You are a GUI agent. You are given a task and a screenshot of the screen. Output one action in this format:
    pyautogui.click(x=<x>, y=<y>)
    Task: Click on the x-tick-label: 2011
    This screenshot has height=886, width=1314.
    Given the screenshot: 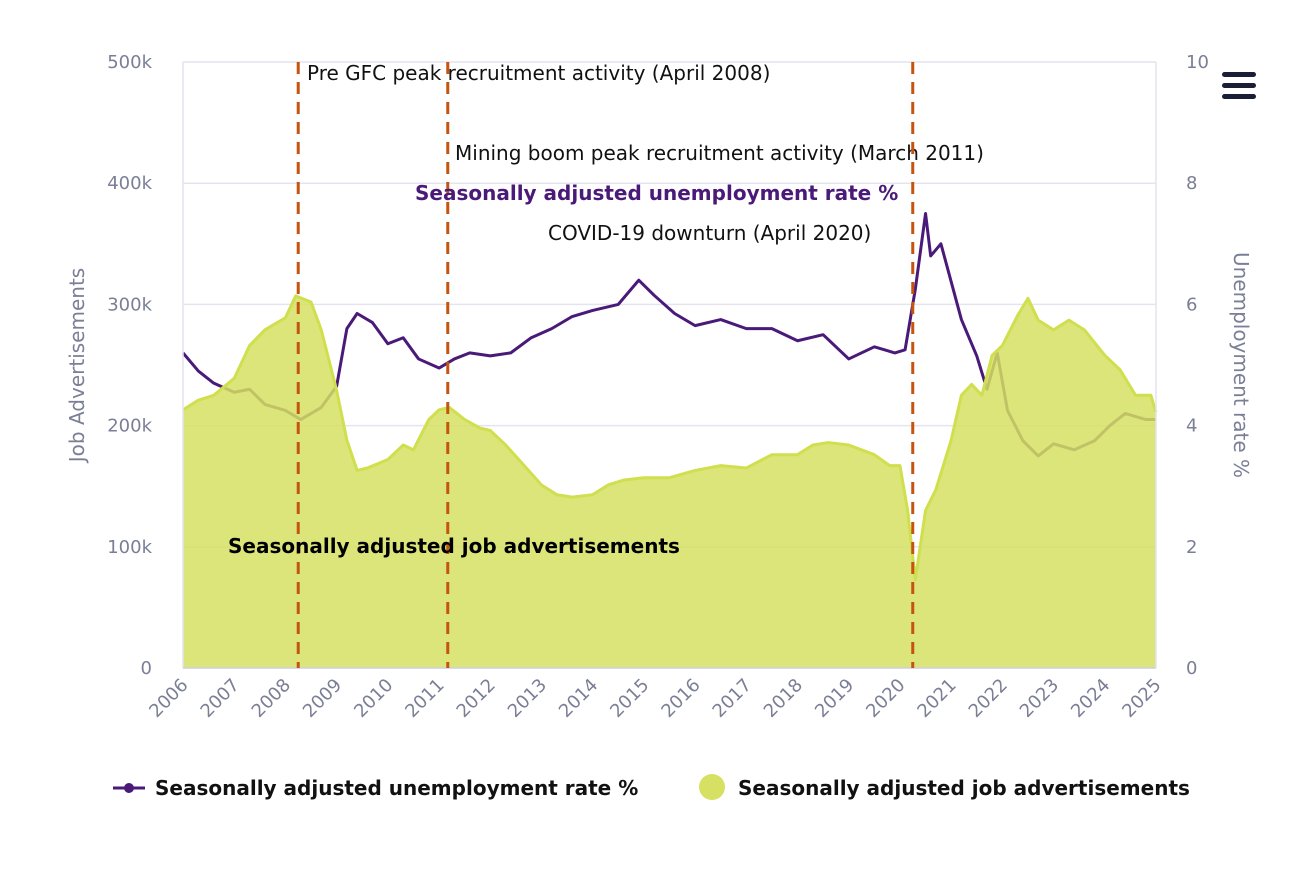 What is the action you would take?
    pyautogui.click(x=424, y=698)
    